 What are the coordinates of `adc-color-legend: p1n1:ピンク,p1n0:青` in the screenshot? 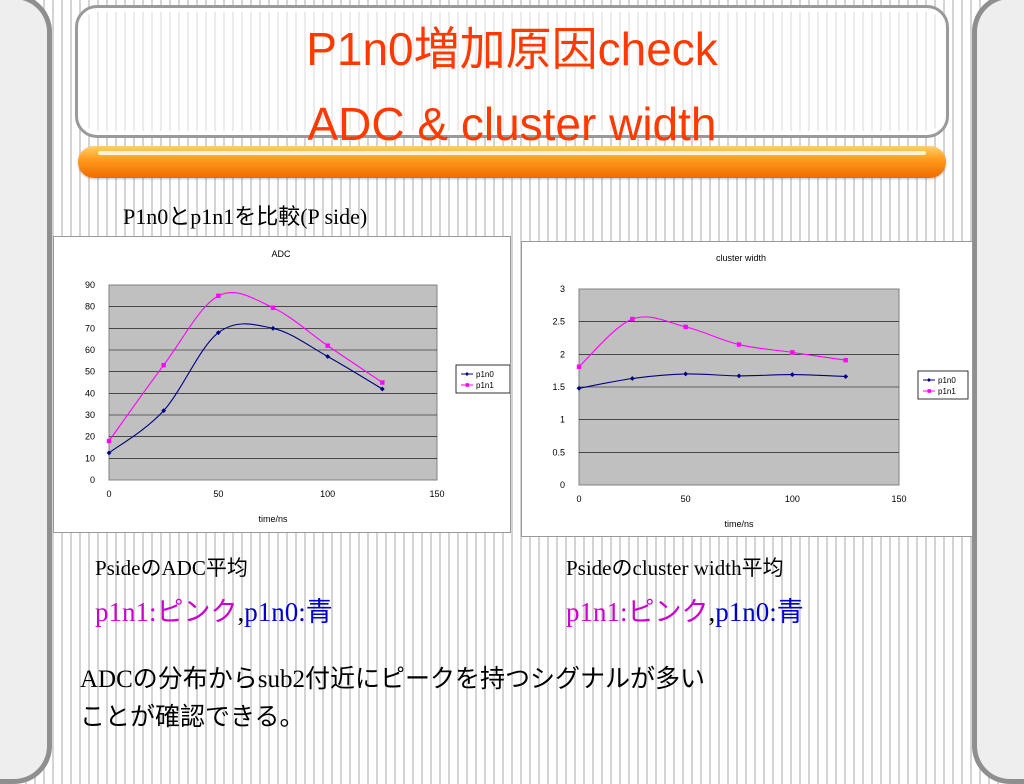 It's located at (214, 609).